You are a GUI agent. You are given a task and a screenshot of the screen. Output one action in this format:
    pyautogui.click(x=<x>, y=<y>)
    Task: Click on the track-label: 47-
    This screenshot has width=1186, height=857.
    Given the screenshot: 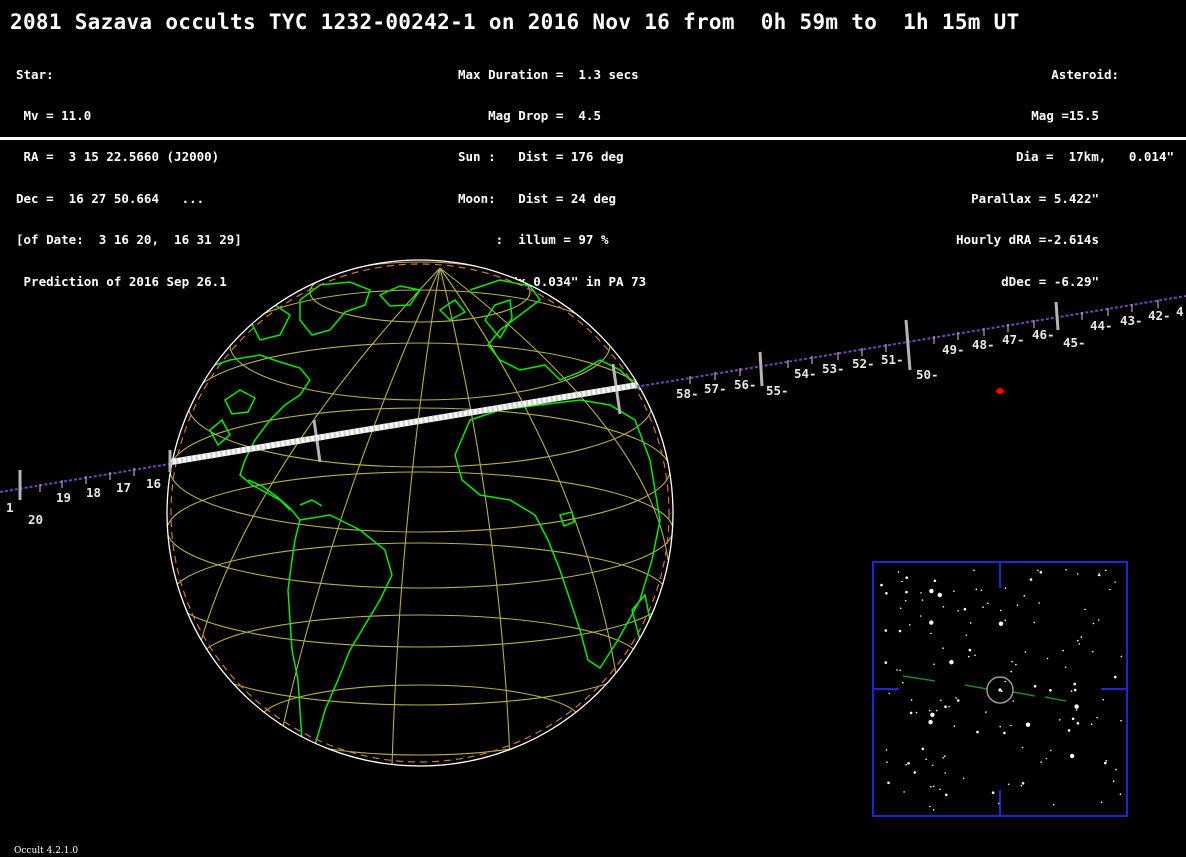 What is the action you would take?
    pyautogui.click(x=1013, y=339)
    